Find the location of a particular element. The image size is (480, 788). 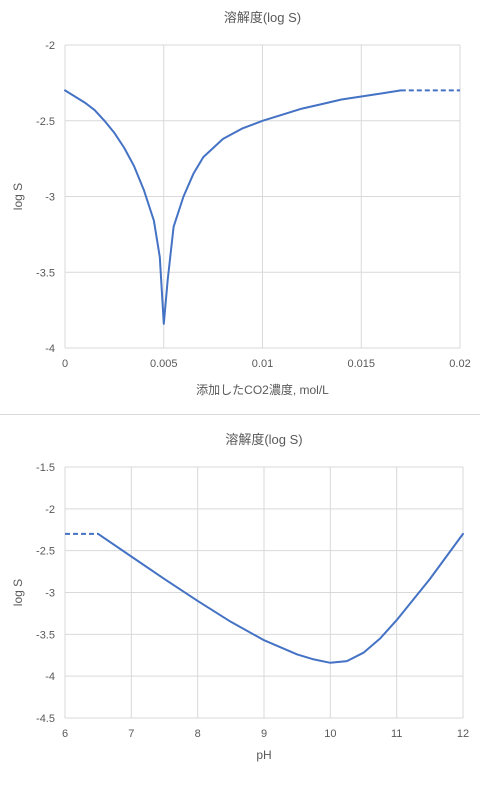

x-tick-label: 6 is located at coordinates (65, 734).